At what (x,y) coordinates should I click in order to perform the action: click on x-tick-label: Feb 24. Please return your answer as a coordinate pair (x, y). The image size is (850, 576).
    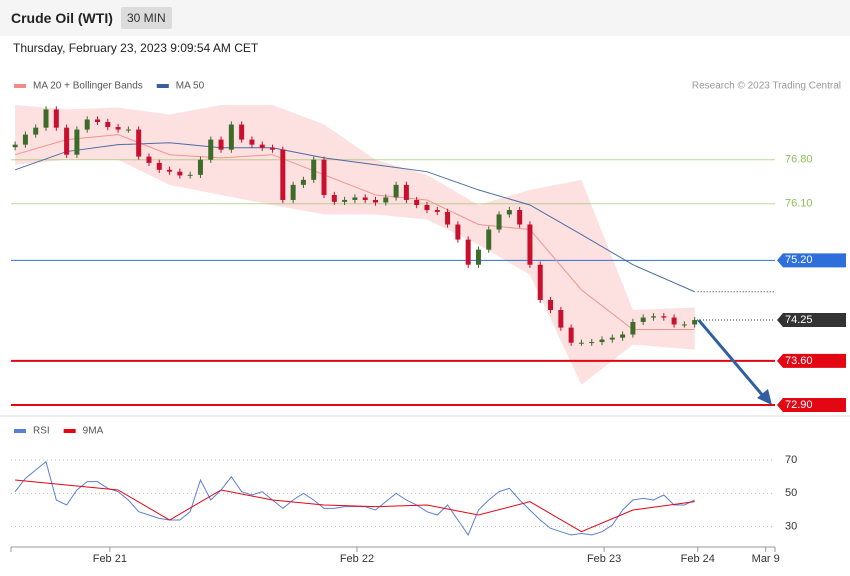
    Looking at the image, I should click on (698, 559).